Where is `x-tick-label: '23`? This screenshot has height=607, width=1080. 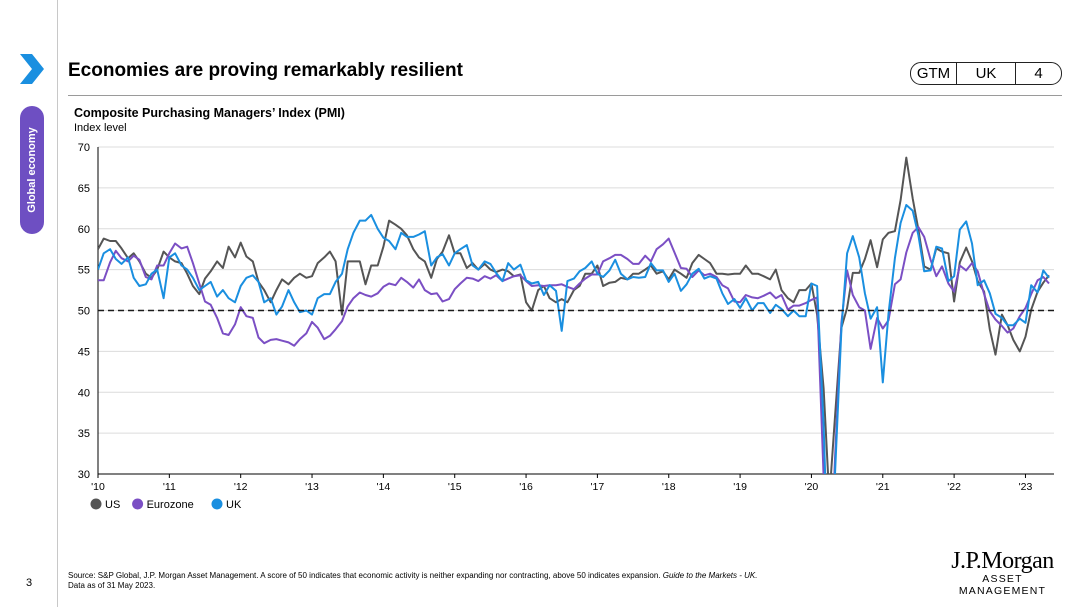
x-tick-label: '23 is located at coordinates (1026, 487).